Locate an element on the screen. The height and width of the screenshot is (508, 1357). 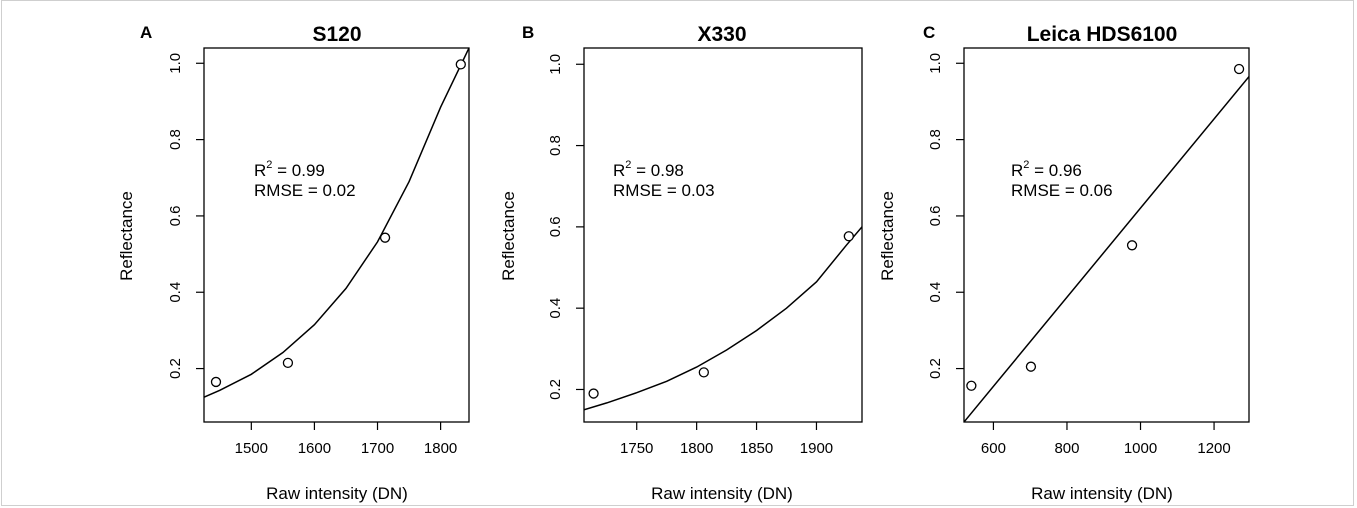
rmse-annotation: RMSE = 0.06 is located at coordinates (1062, 190).